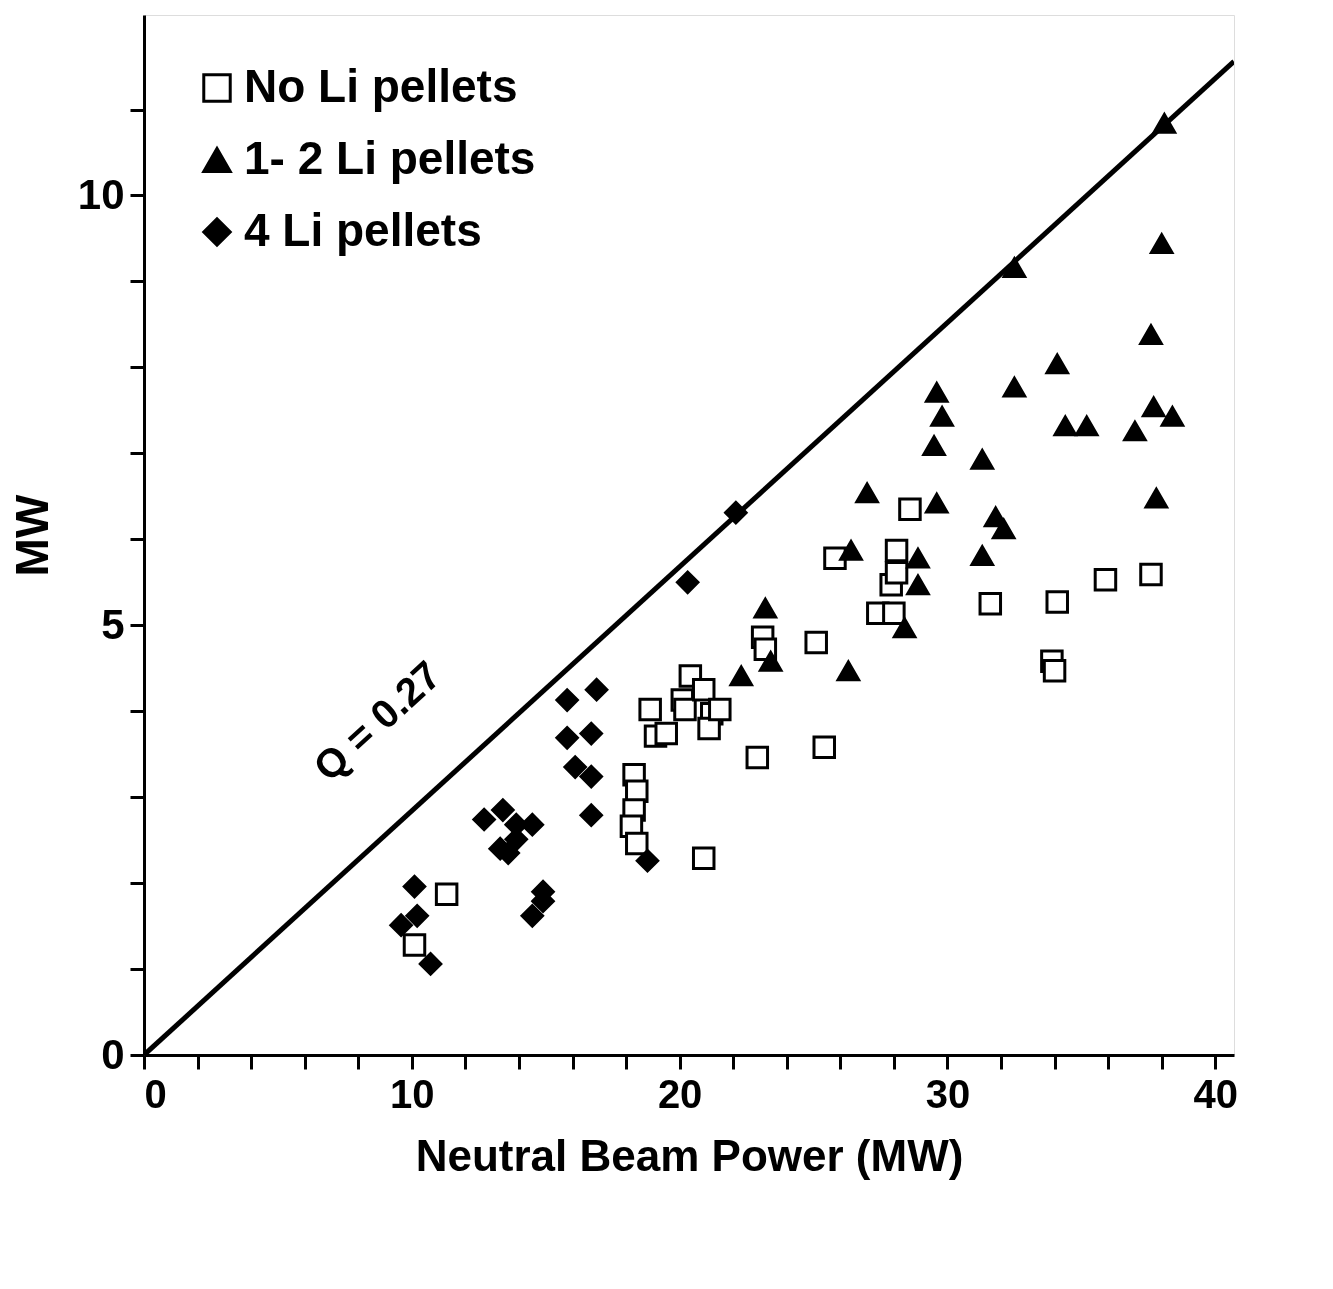 This screenshot has width=1333, height=1289. What do you see at coordinates (155, 1093) in the screenshot?
I see `x-tick-label: 0` at bounding box center [155, 1093].